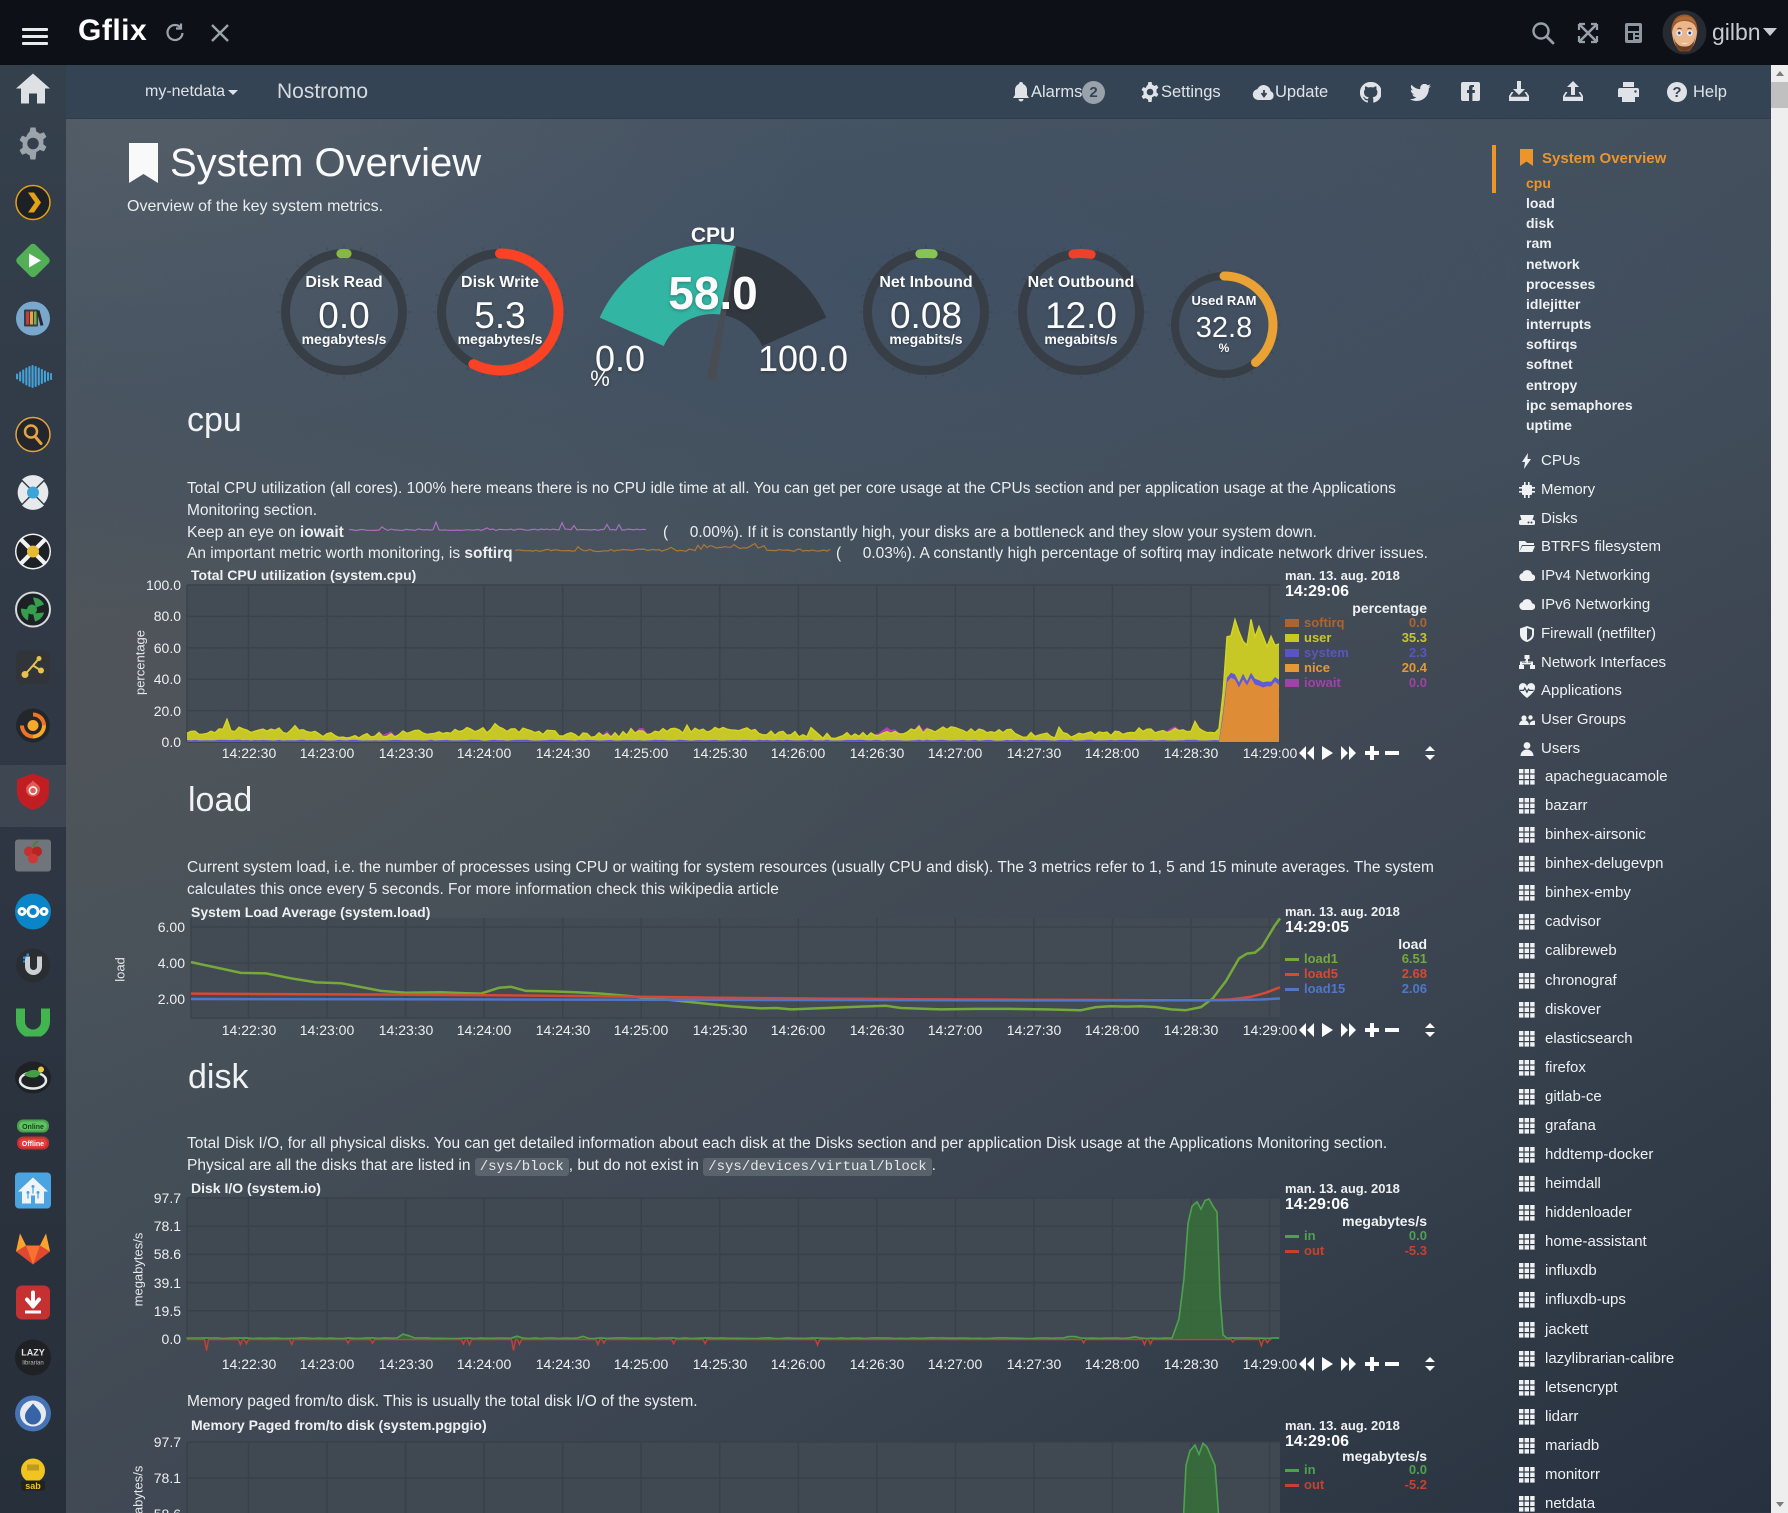  I want to click on svg-text: Online, so click(33, 1127).